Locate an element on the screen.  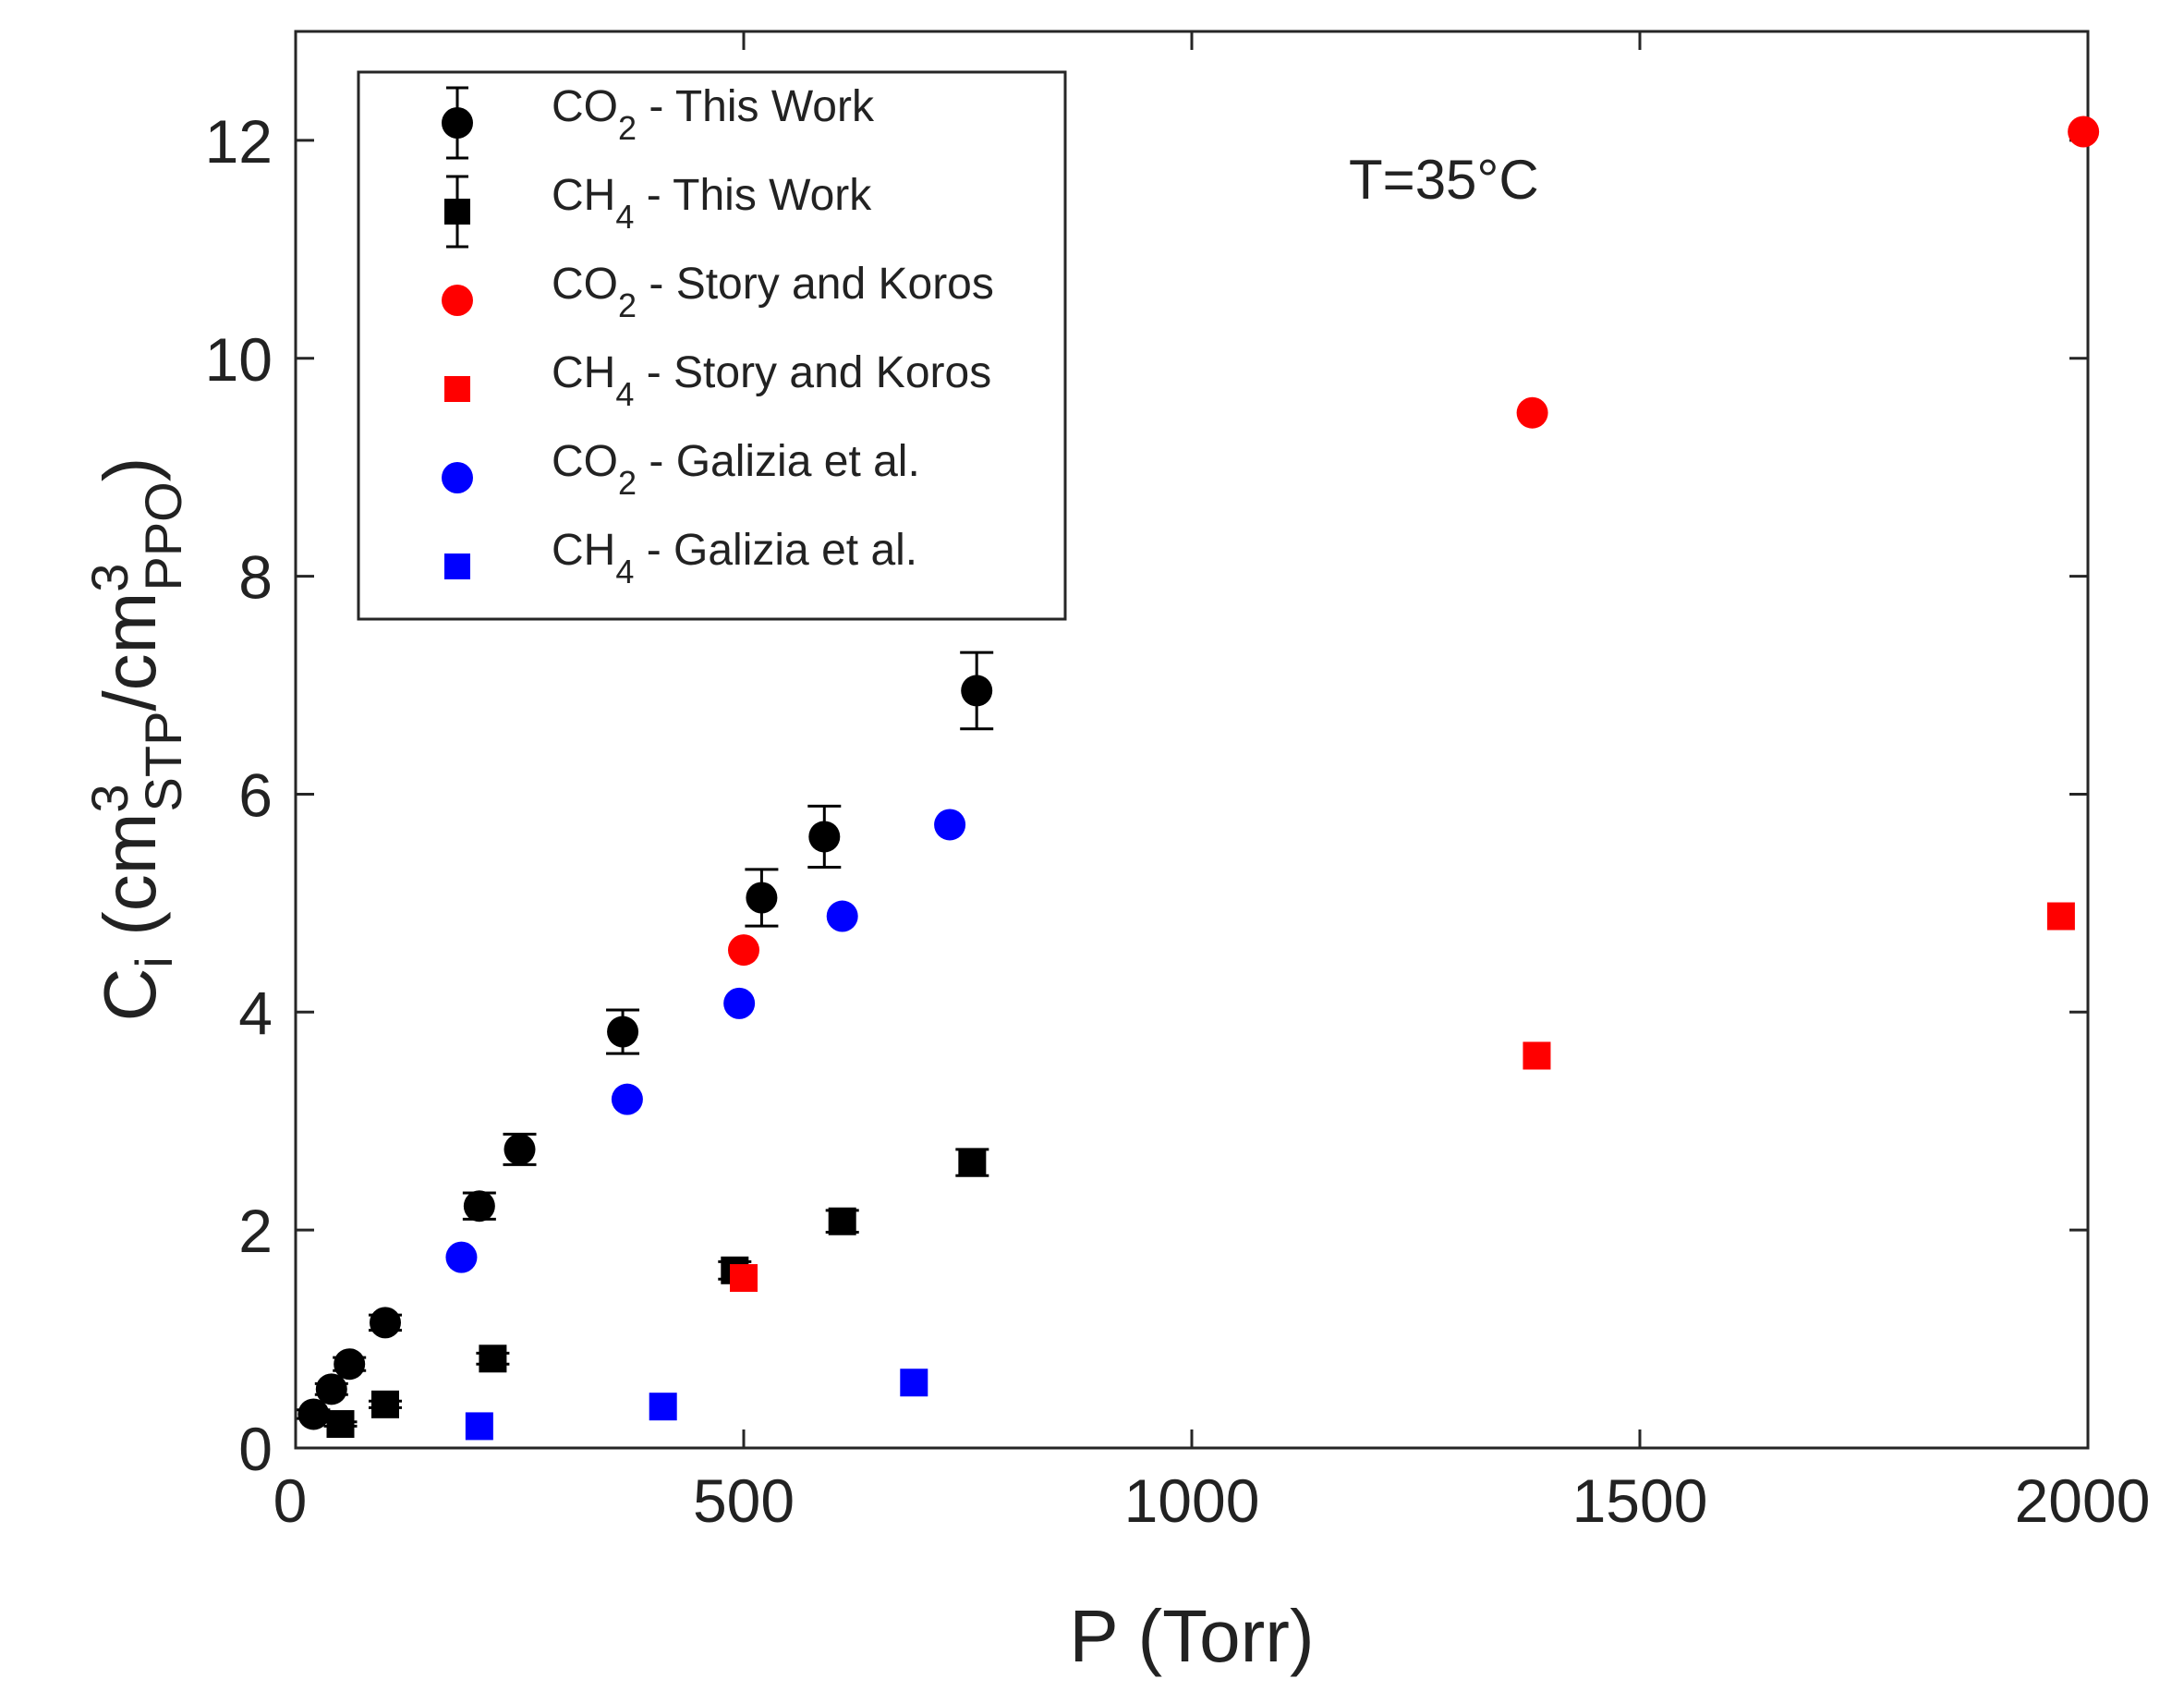
x-tick-label: 2000 is located at coordinates (2083, 1500).